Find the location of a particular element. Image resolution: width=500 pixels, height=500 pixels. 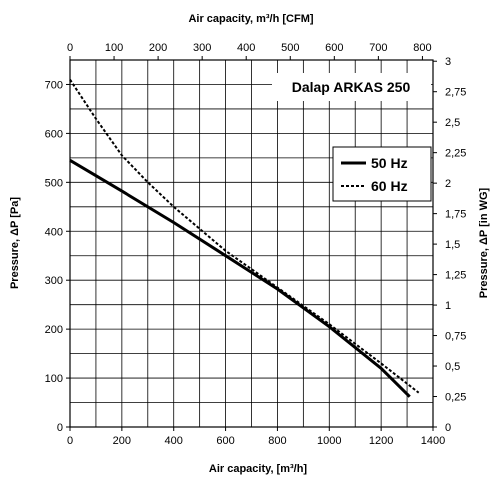

y2-tick-label: 0 is located at coordinates (448, 428).